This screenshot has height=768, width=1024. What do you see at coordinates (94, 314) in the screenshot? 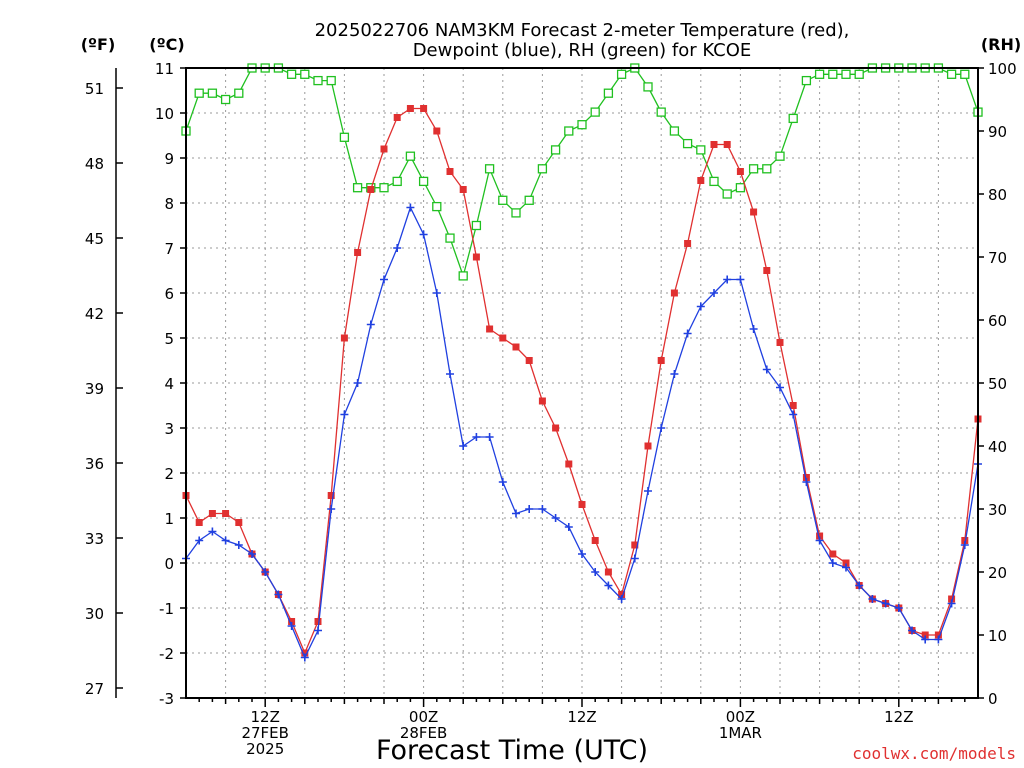
I see `fahrenheit-tick-label: 42` at bounding box center [94, 314].